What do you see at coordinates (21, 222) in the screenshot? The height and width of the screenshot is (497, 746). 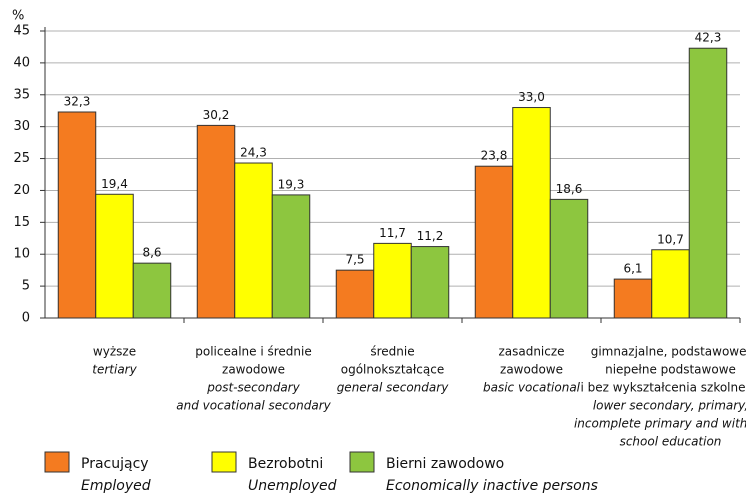 I see `y-tick-label: 15` at bounding box center [21, 222].